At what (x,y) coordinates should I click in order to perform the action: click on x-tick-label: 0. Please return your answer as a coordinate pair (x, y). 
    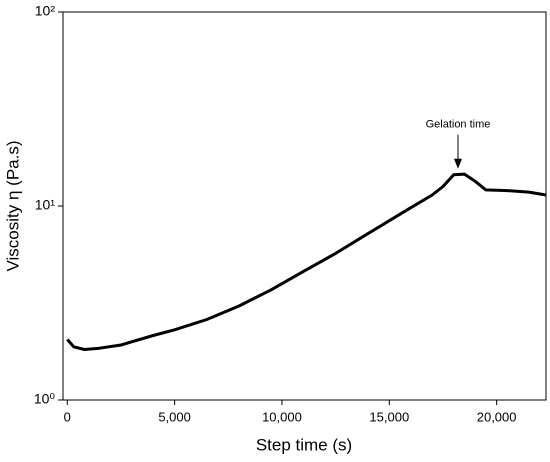
    Looking at the image, I should click on (67, 416).